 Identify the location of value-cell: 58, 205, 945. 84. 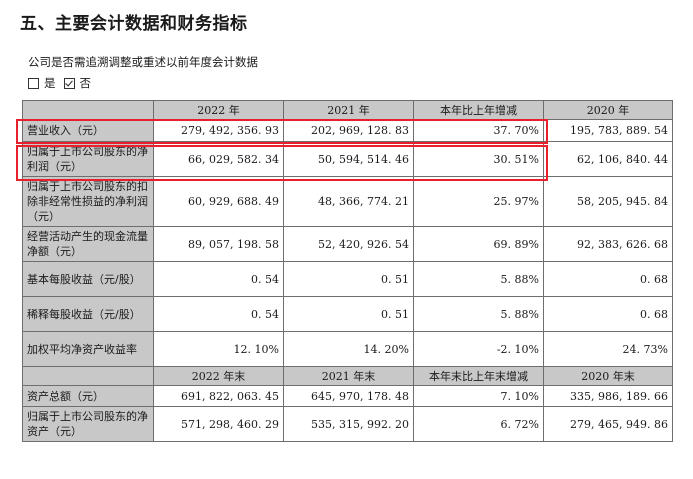
(608, 201).